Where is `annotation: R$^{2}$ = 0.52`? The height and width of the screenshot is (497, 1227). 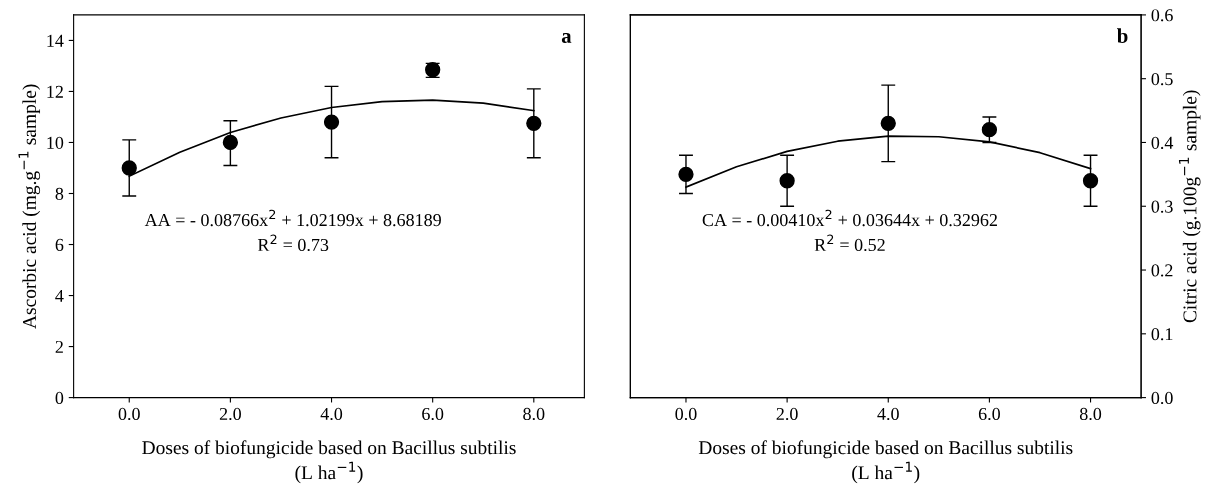 annotation: R$^{2}$ = 0.52 is located at coordinates (849, 243).